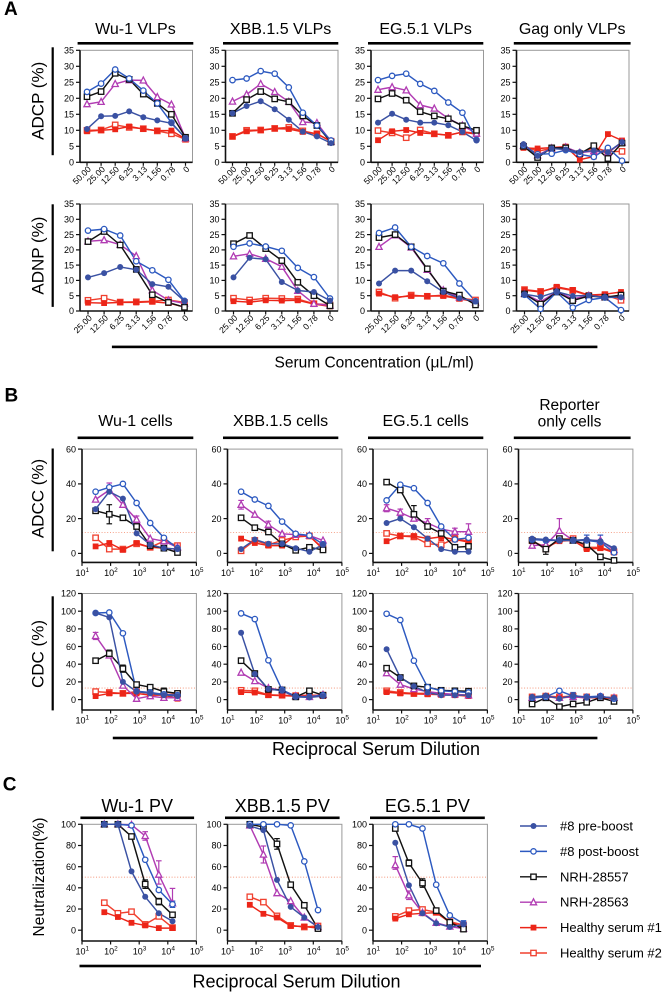 The height and width of the screenshot is (994, 668). What do you see at coordinates (280, 29) in the screenshot?
I see `svg-text: XBB.1.5 VLPs` at bounding box center [280, 29].